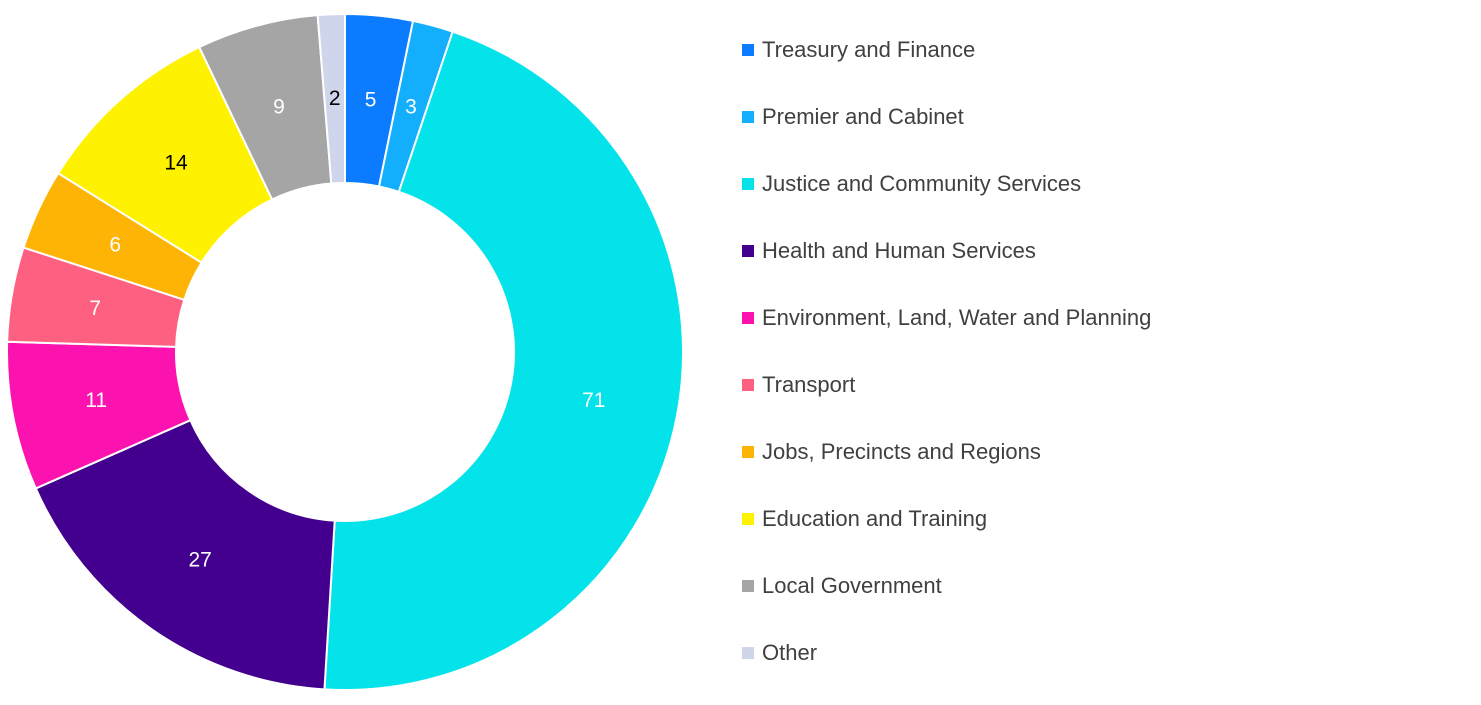 Image resolution: width=1481 pixels, height=705 pixels. What do you see at coordinates (335, 98) in the screenshot?
I see `slice-value-label-other: 2` at bounding box center [335, 98].